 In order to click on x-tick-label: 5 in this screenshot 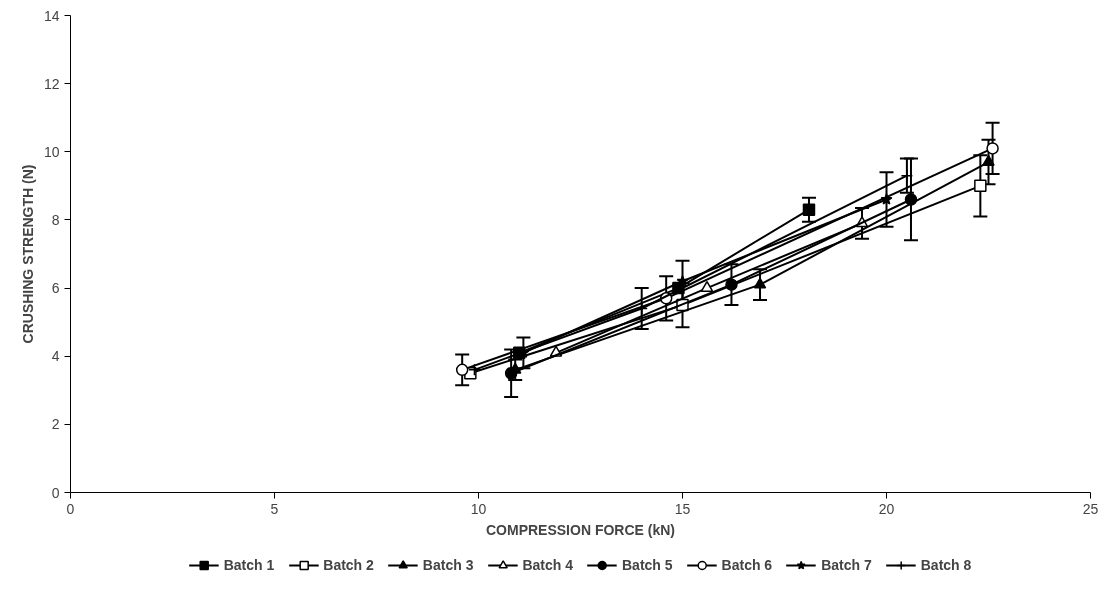, I will do `click(274, 508)`.